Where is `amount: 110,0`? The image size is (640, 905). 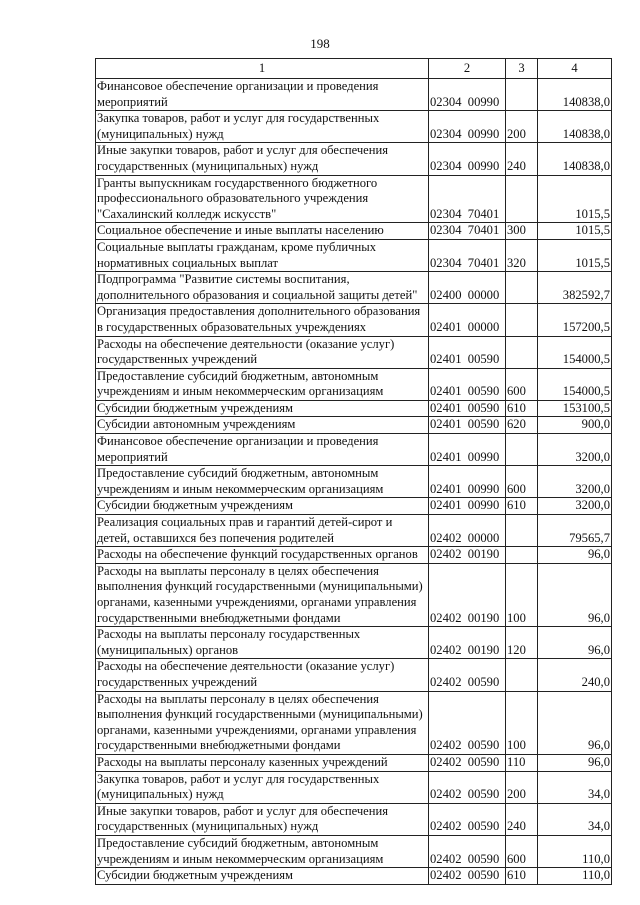
amount: 110,0 is located at coordinates (574, 851).